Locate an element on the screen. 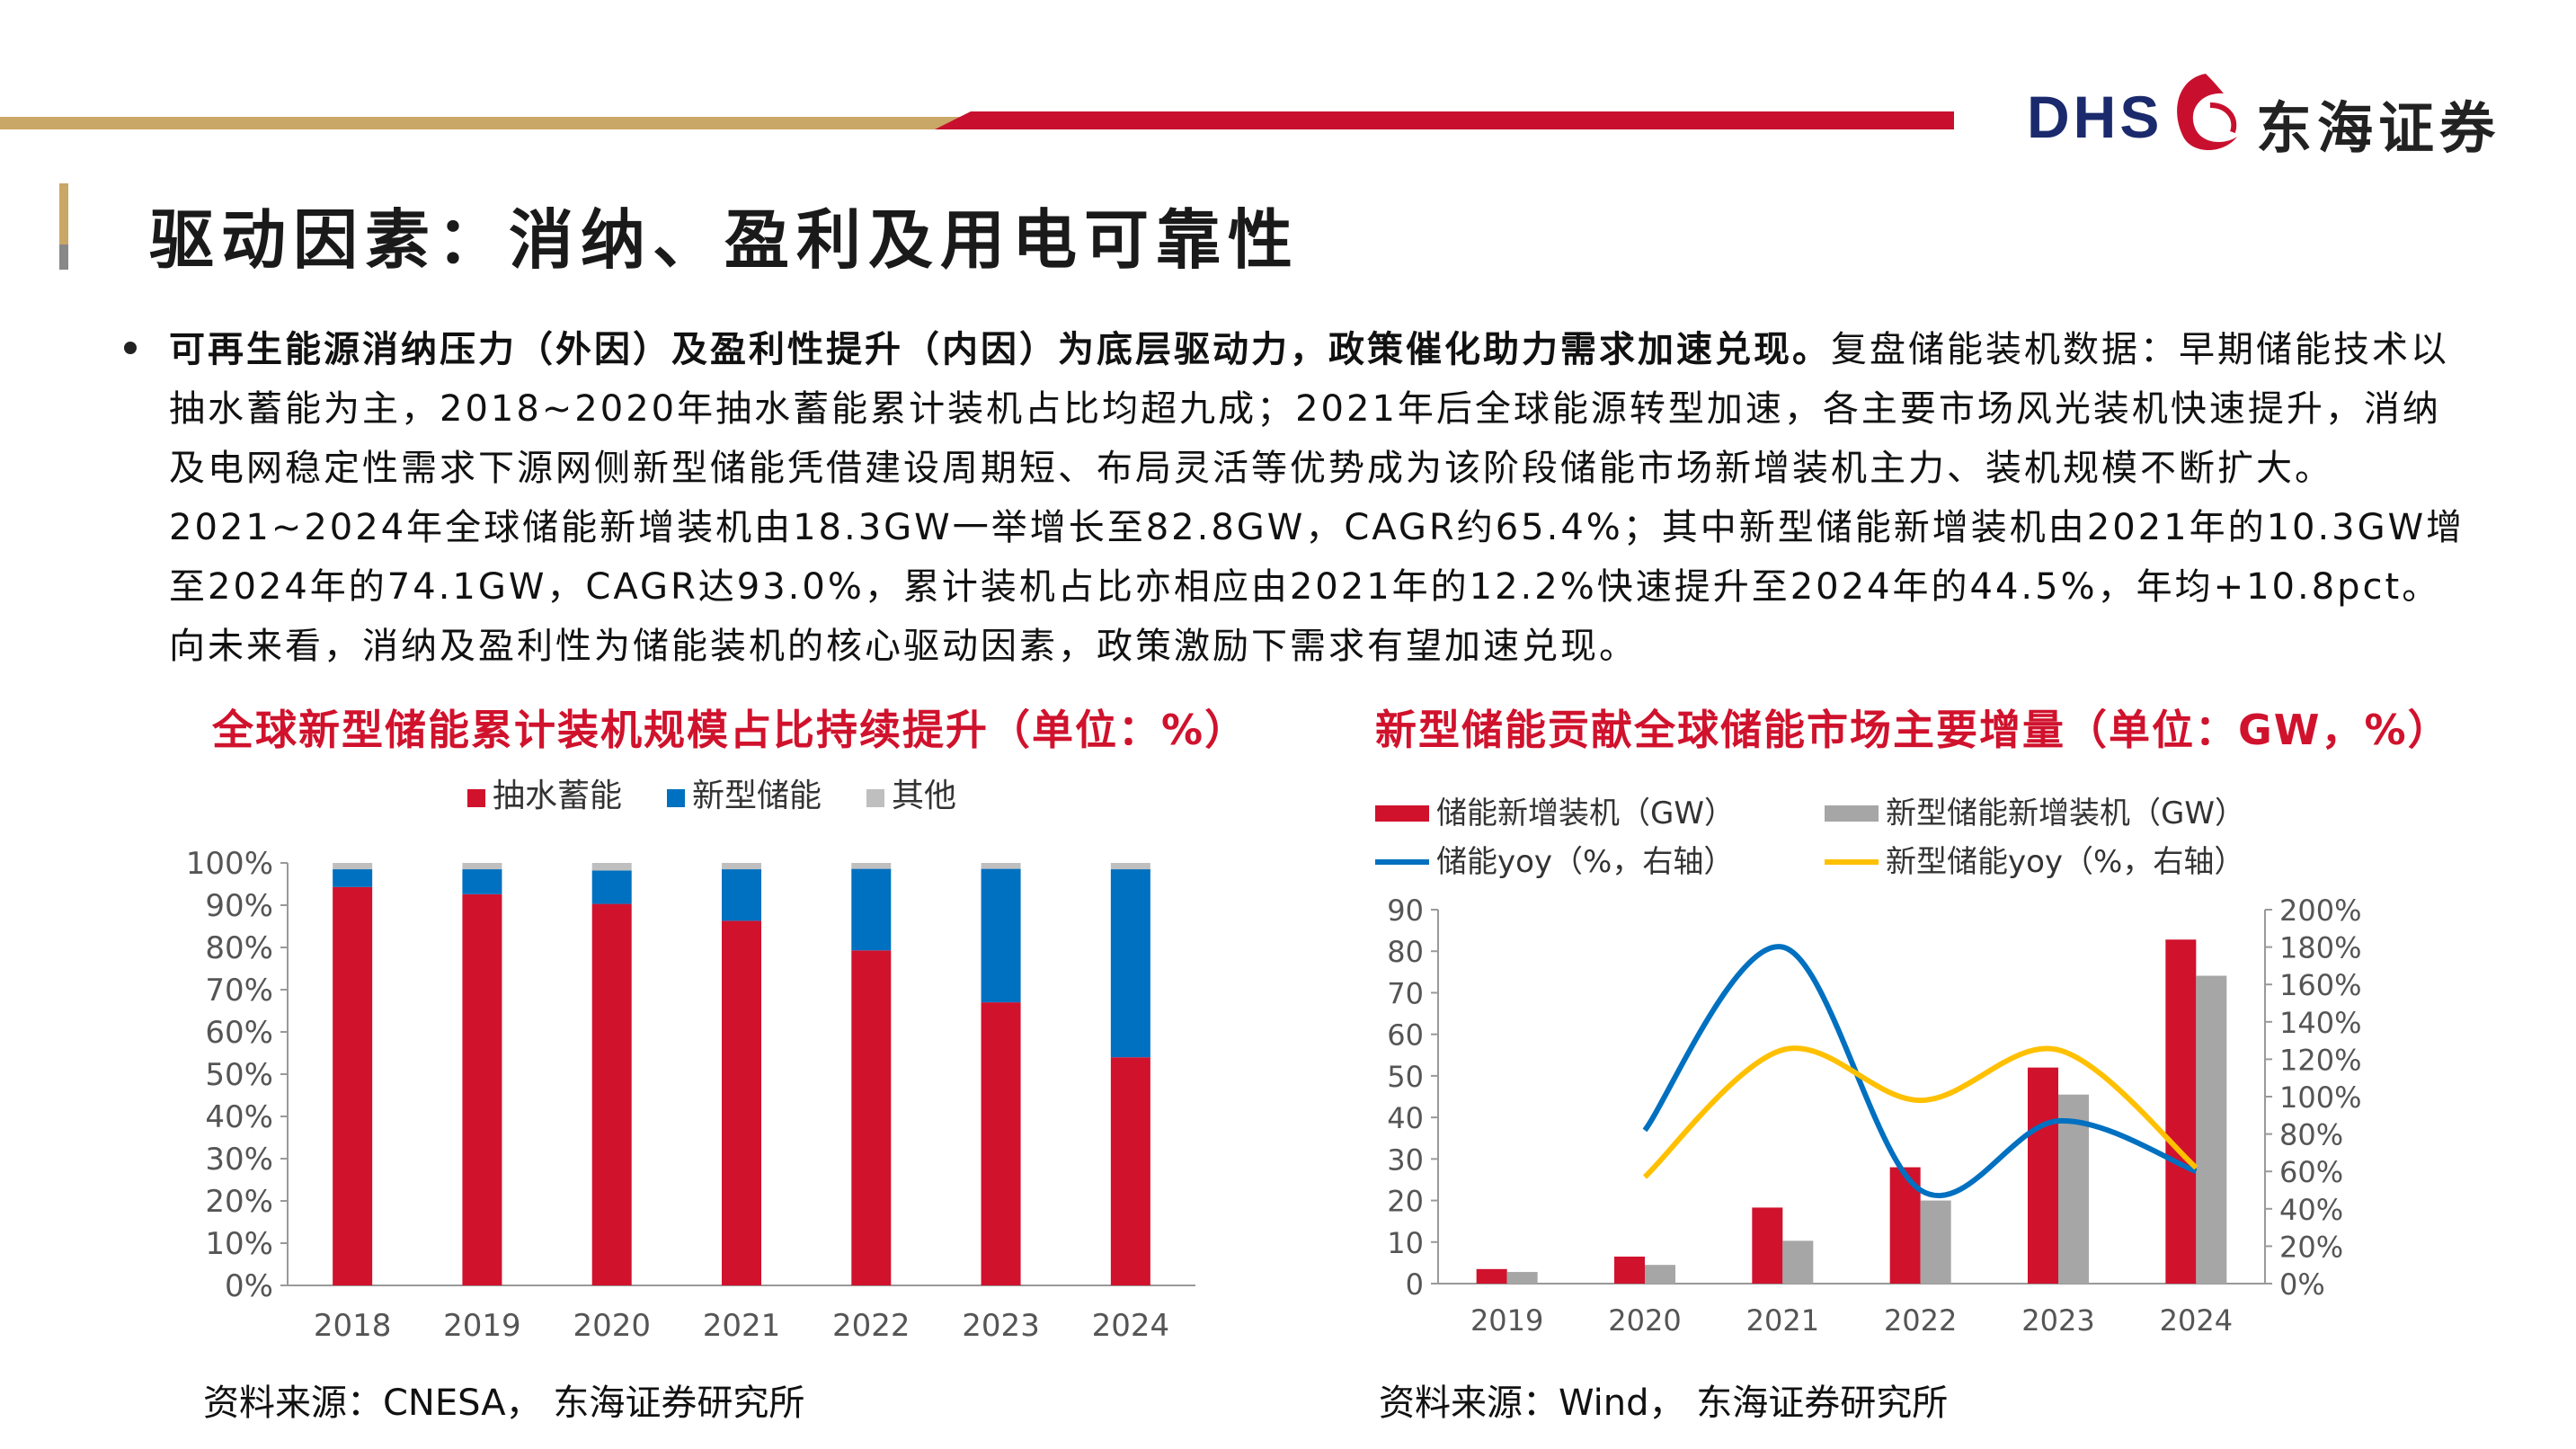 The image size is (2576, 1449). y-tick-label: 80% is located at coordinates (239, 948).